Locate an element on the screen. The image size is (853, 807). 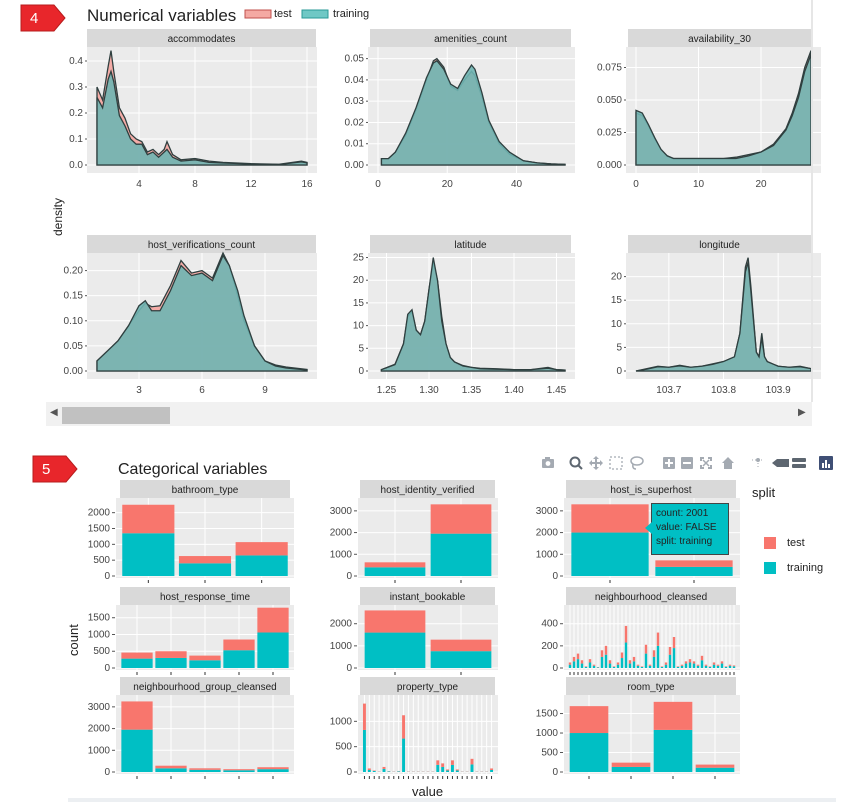
plotly-logo-icon is located at coordinates (826, 463).